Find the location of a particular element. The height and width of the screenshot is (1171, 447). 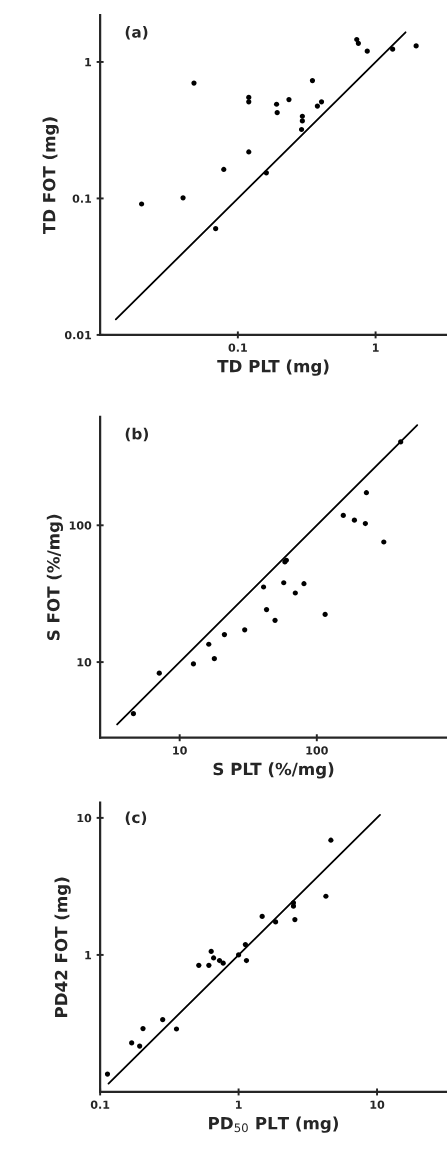

y-axis-title: PD42 FOT (mg) is located at coordinates (62, 947).